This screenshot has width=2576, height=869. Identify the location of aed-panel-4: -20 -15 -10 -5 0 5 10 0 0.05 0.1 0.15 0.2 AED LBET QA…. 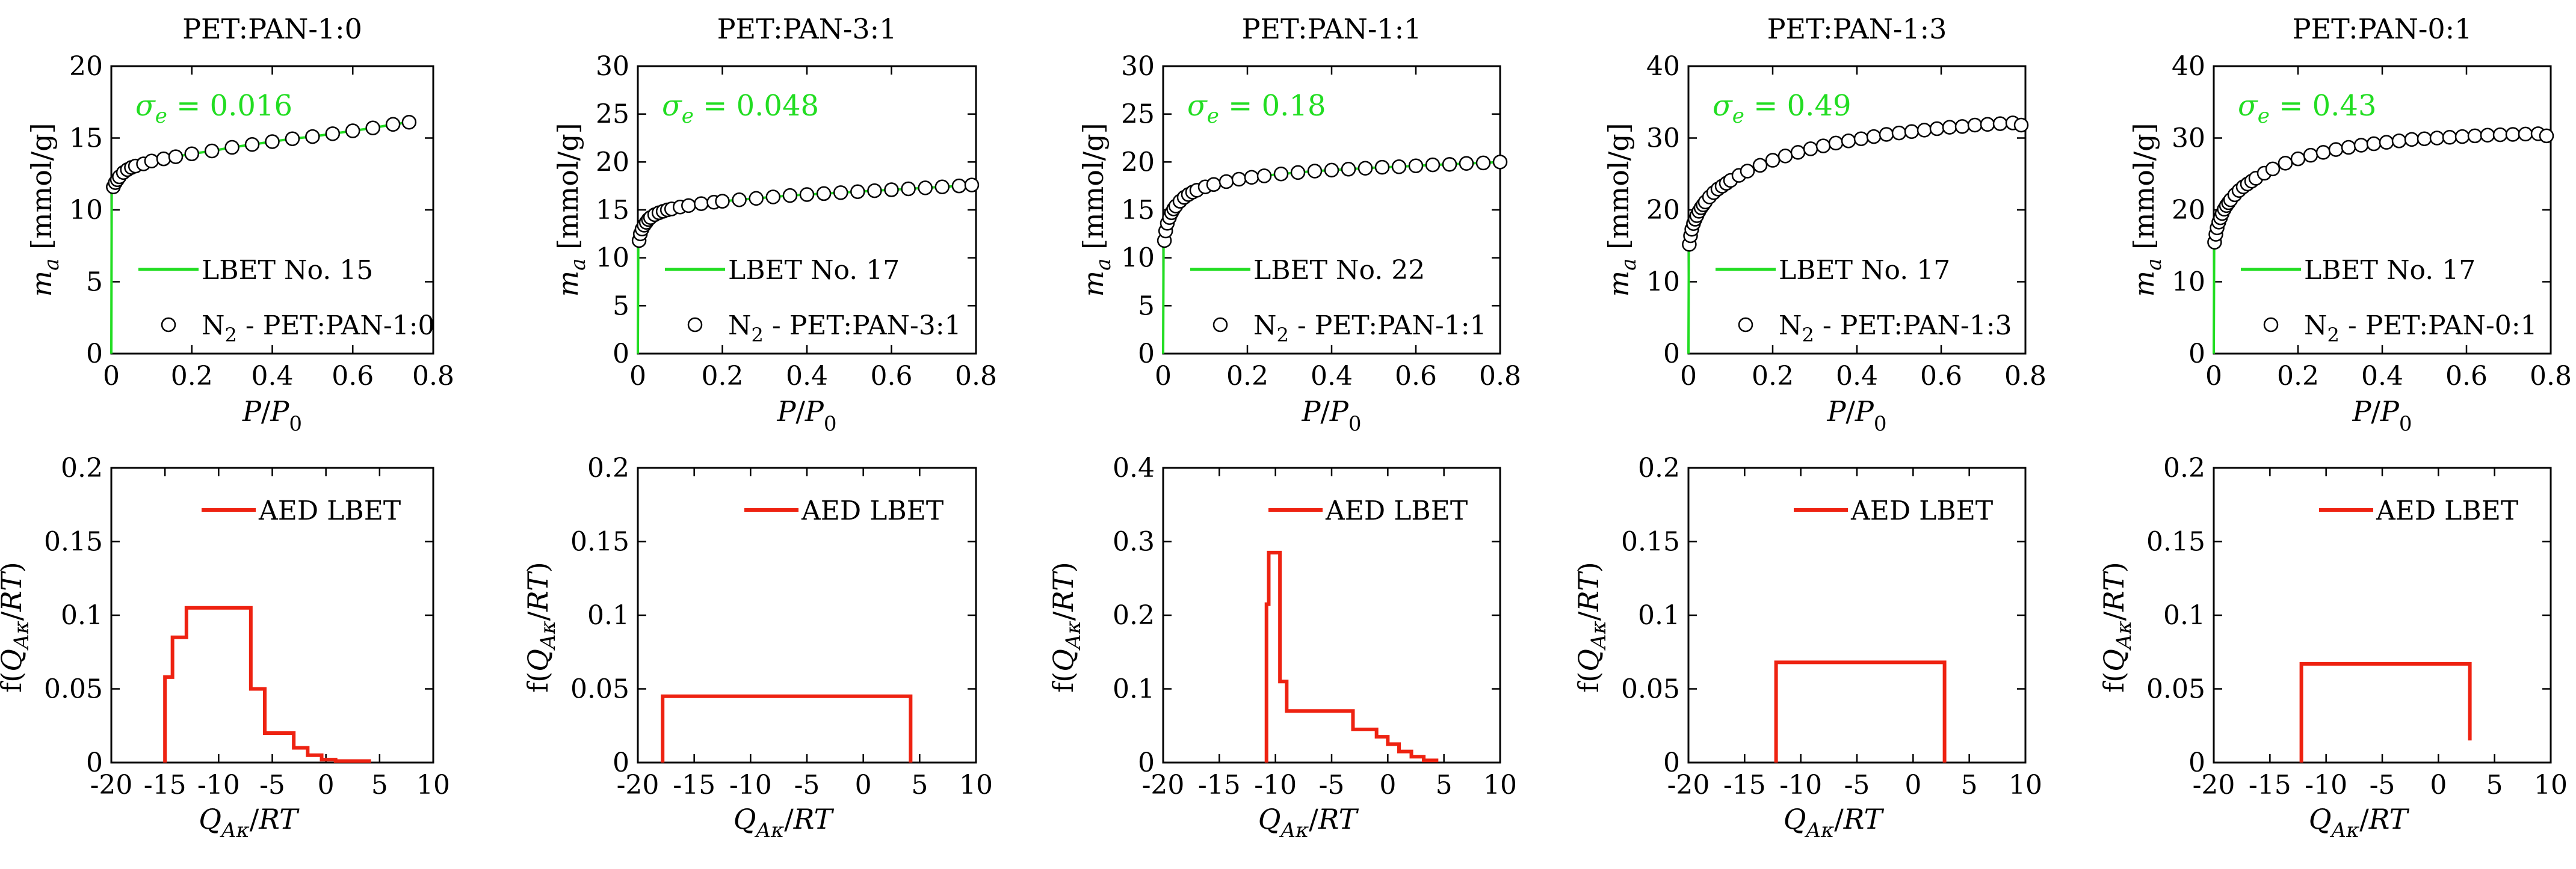
(1807, 648).